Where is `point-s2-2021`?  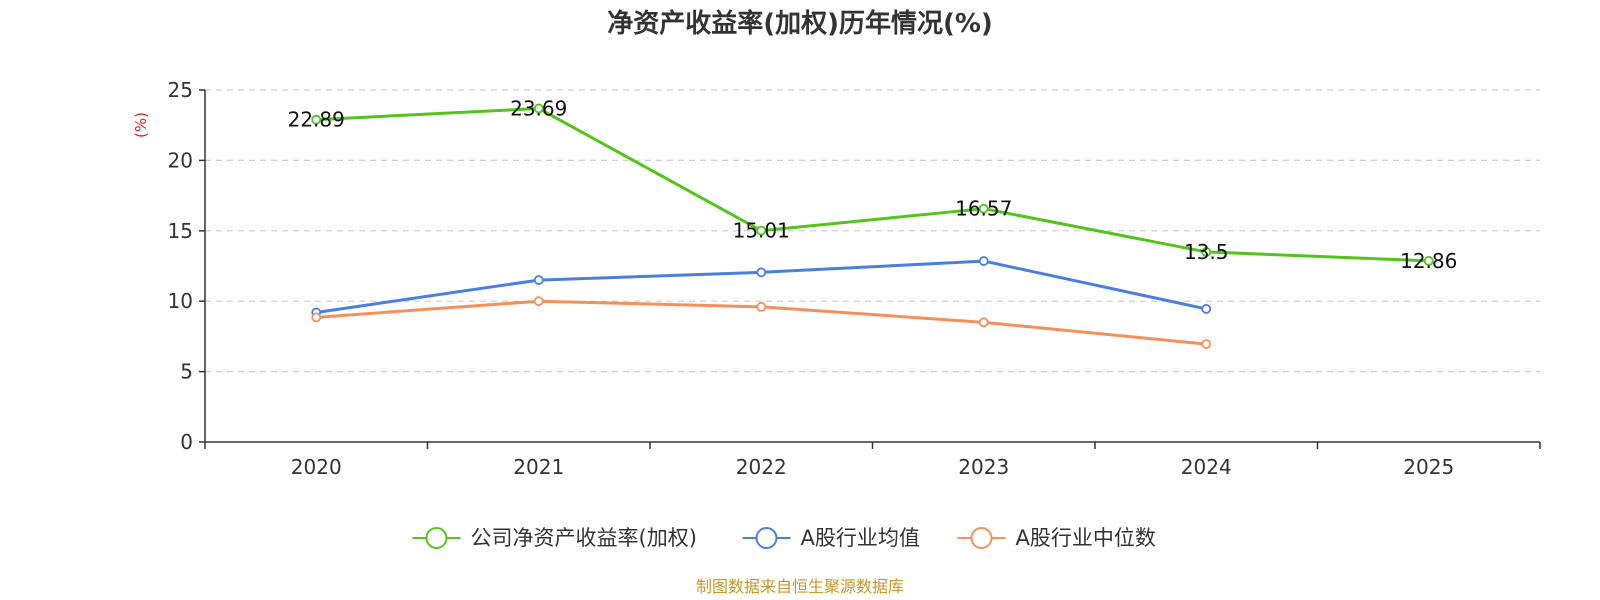 point-s2-2021 is located at coordinates (538, 301).